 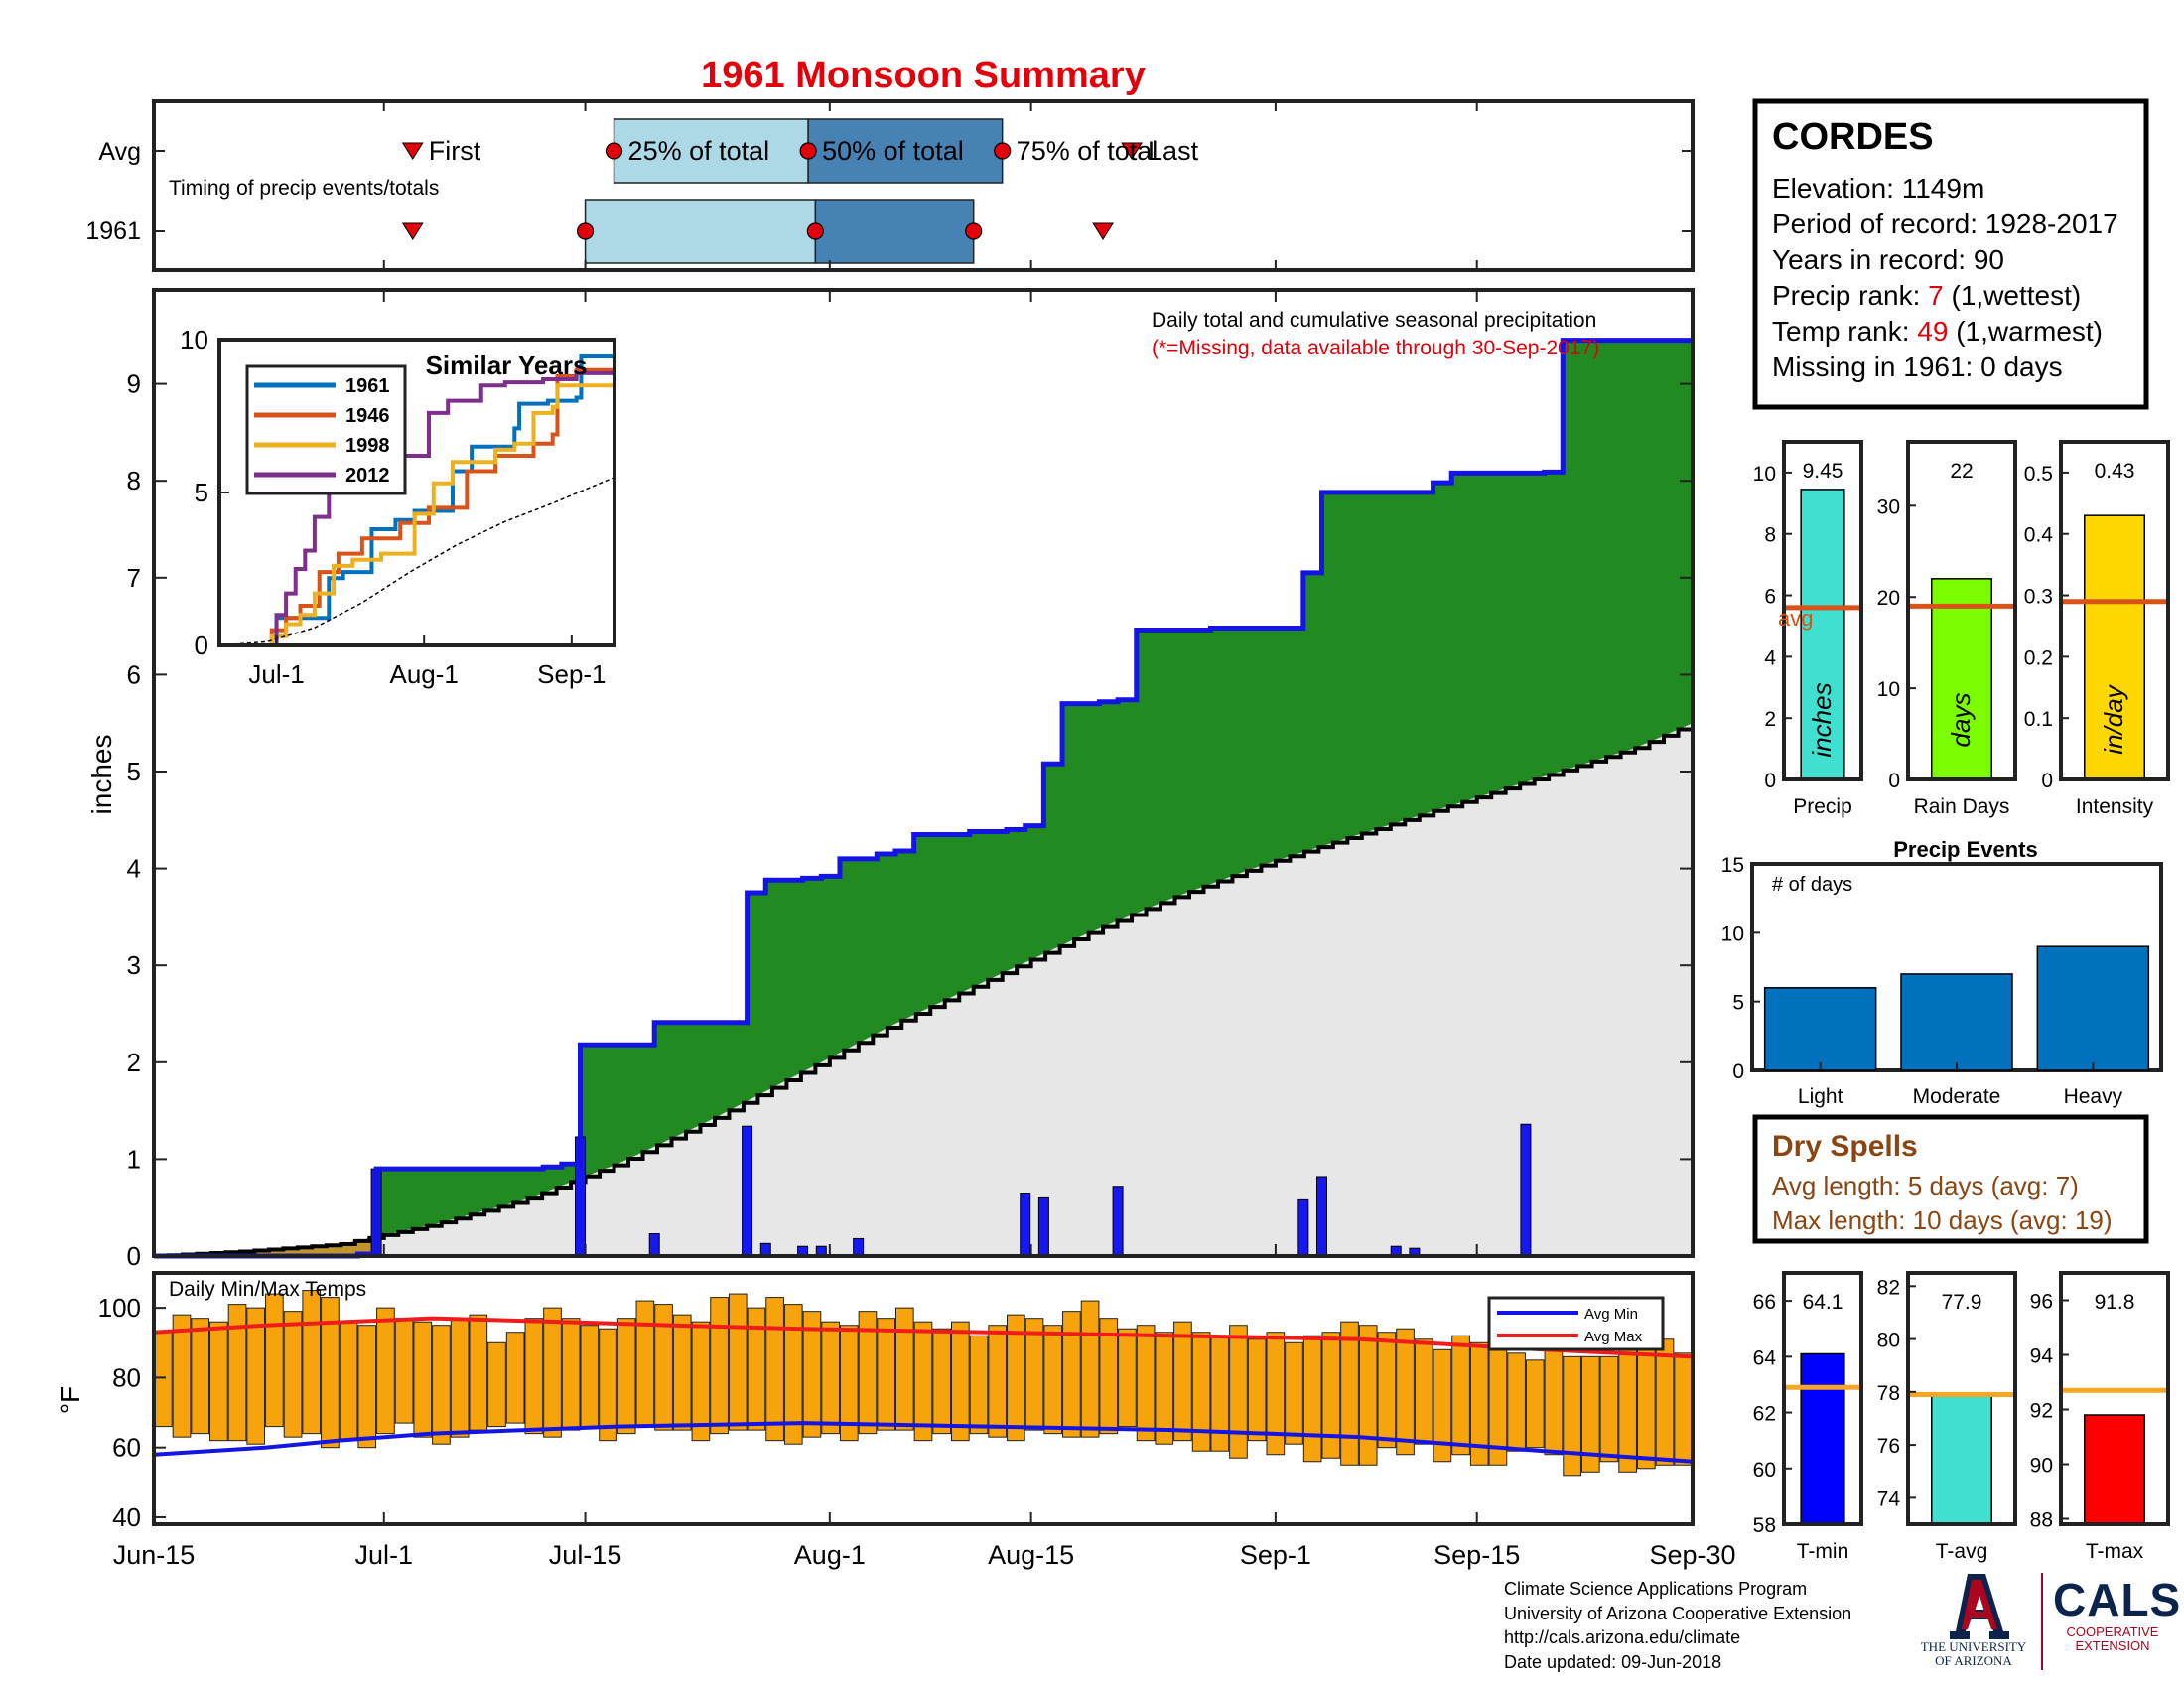 What do you see at coordinates (194, 339) in the screenshot?
I see `inset-ytick-label: 10` at bounding box center [194, 339].